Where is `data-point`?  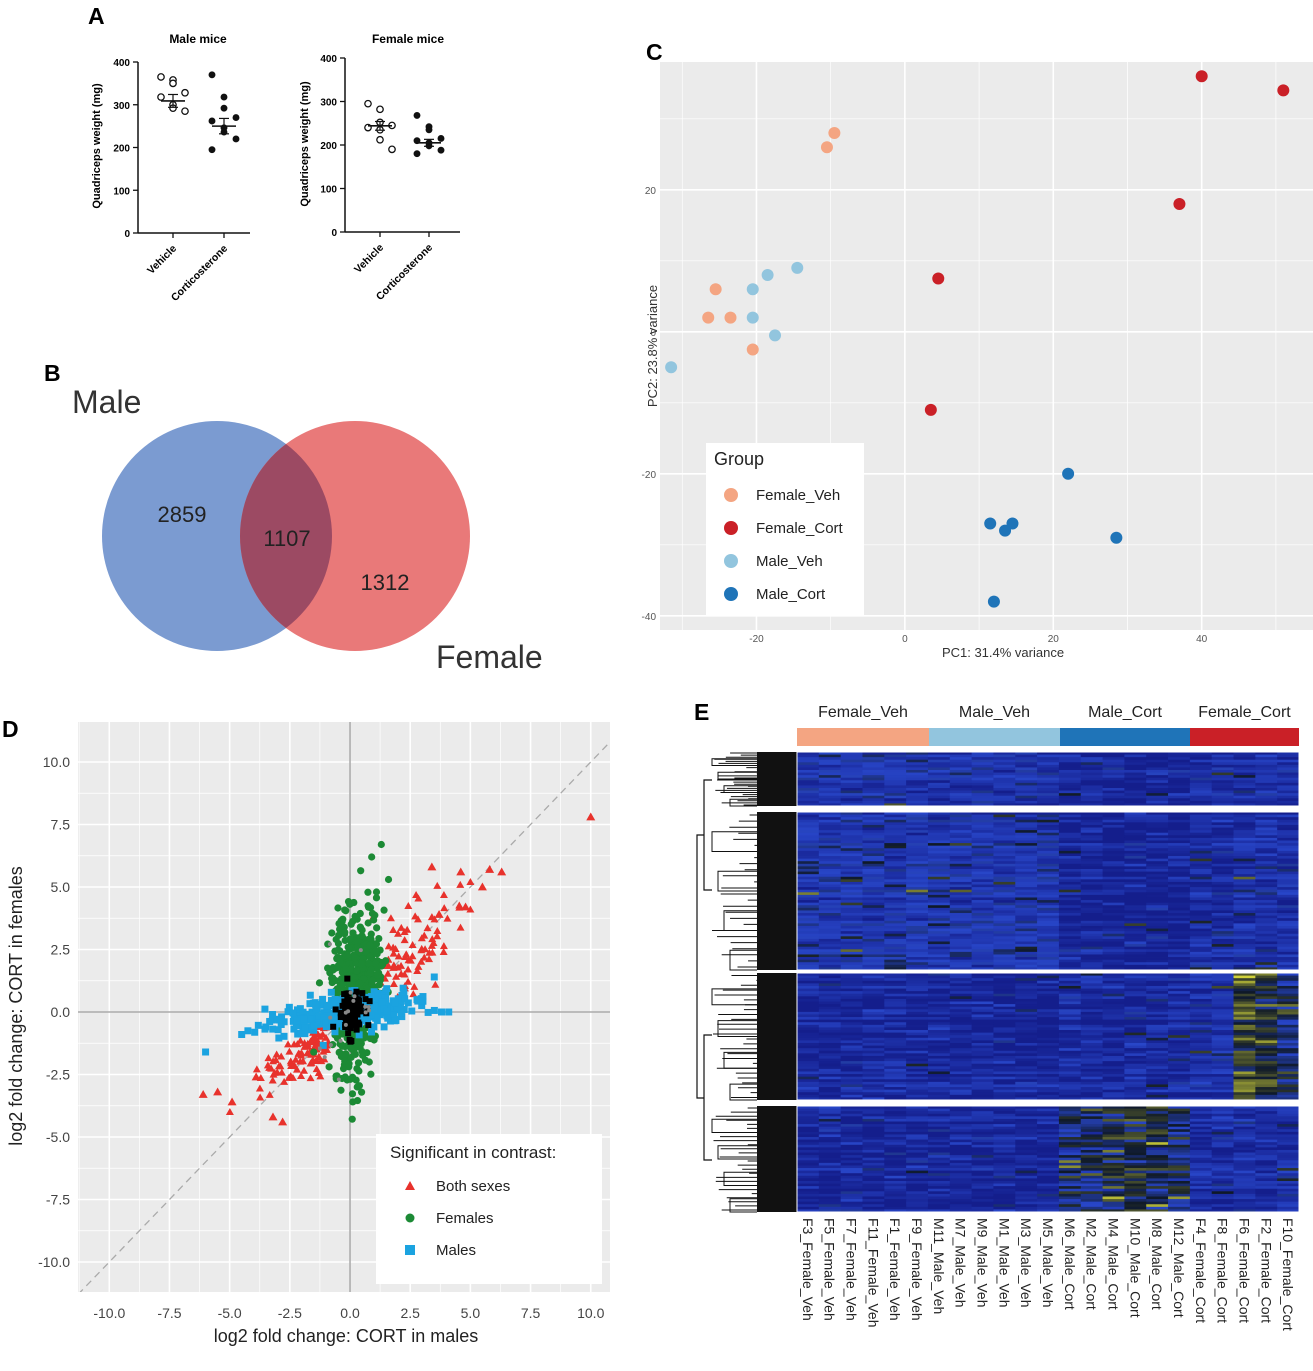
data-point is located at coordinates (417, 115).